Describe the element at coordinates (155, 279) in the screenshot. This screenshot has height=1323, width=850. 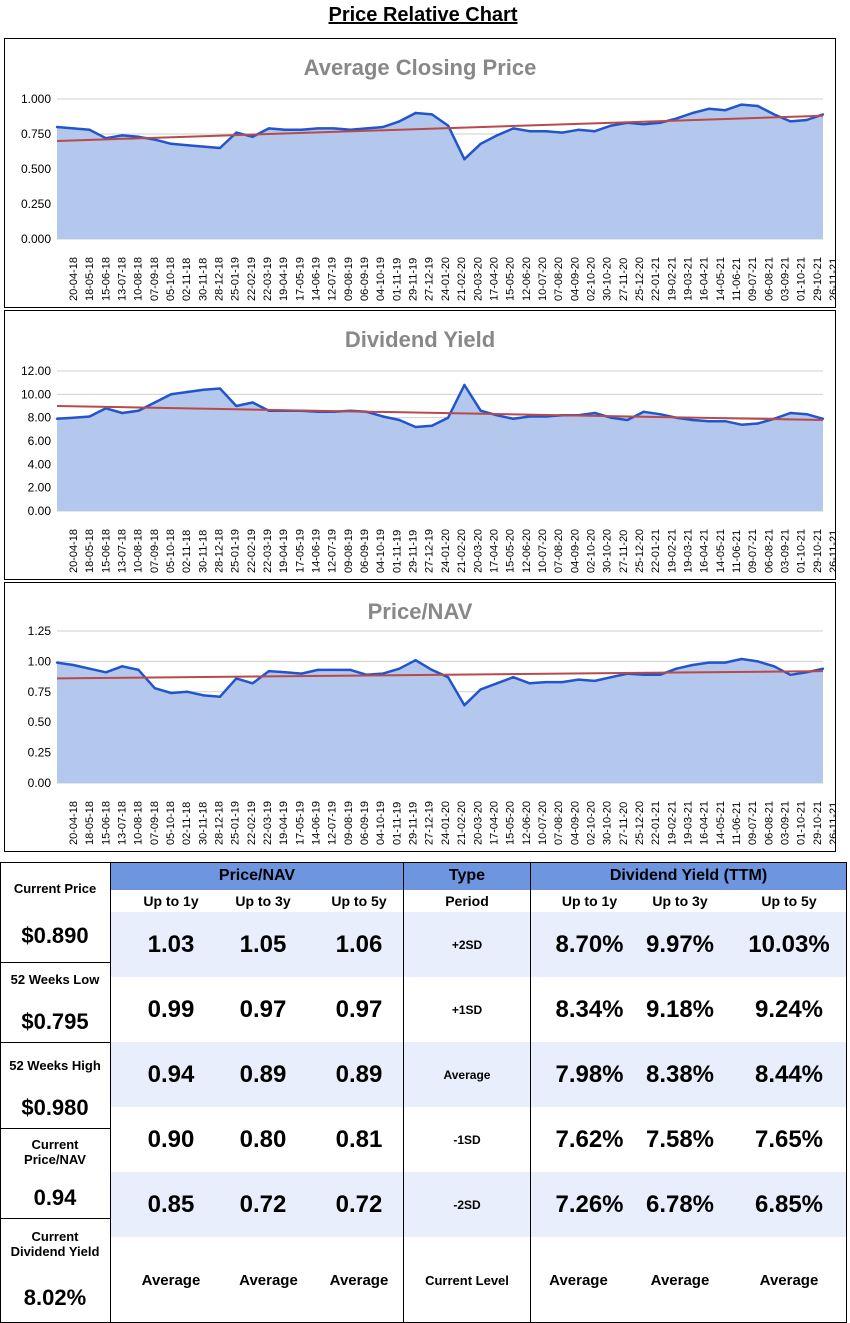
I see `x-tick-label: 07-09-18` at that location.